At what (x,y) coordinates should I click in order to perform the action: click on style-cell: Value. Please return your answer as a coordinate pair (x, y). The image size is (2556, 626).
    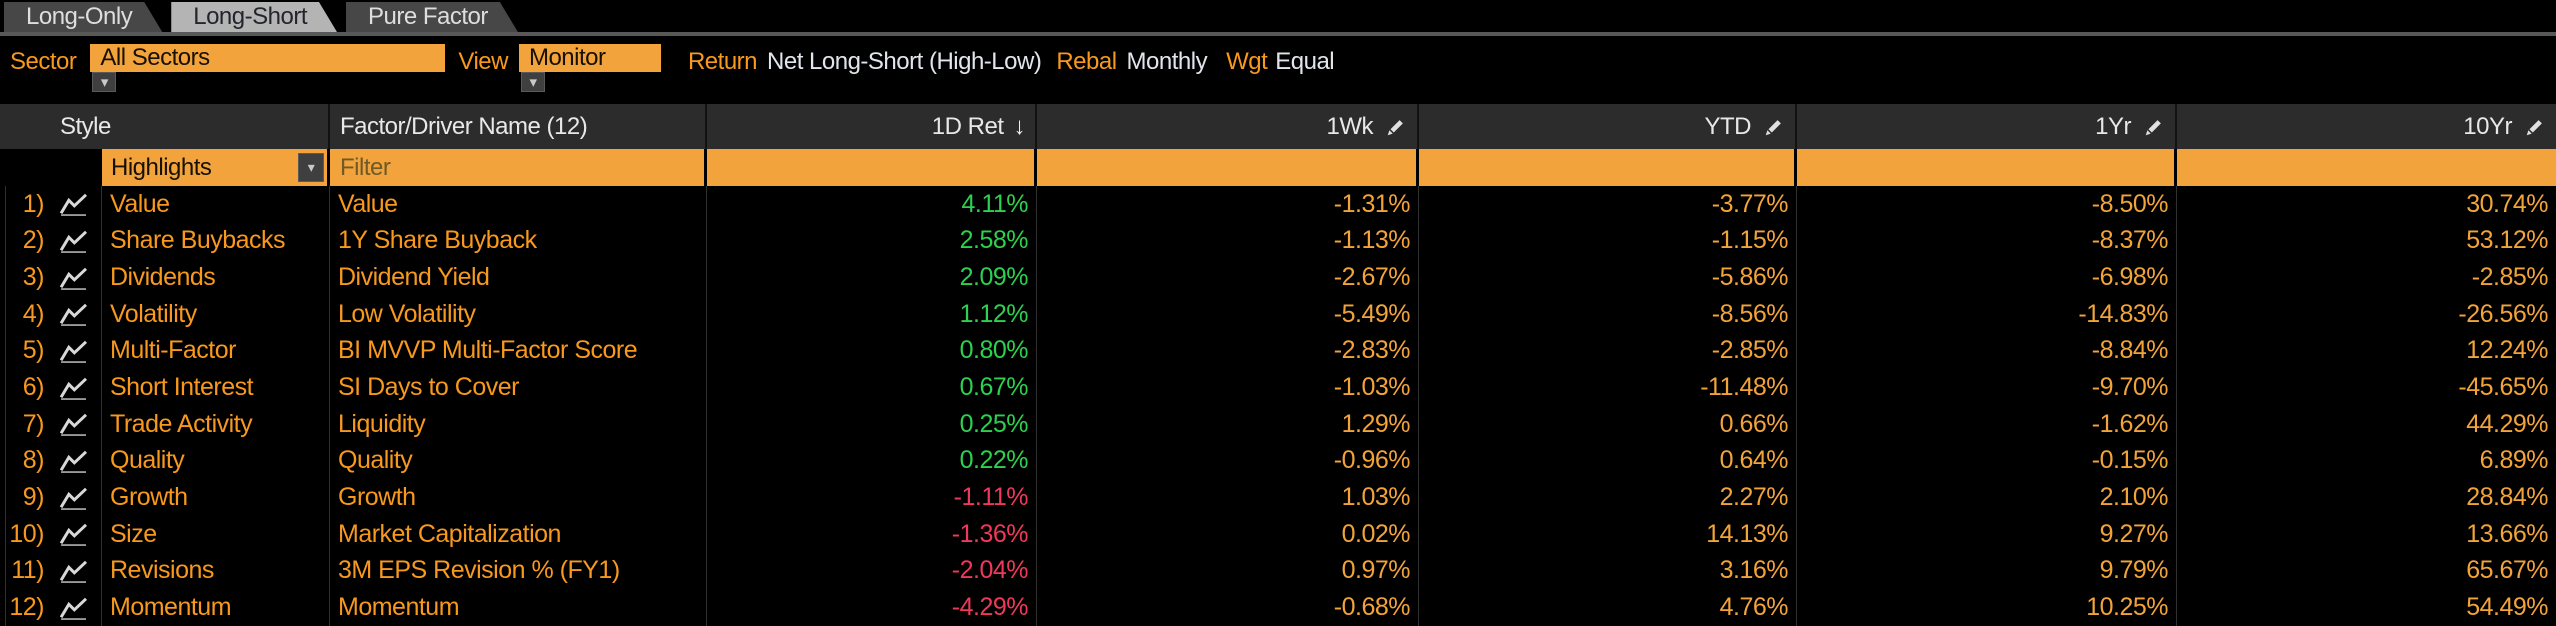
    Looking at the image, I should click on (216, 204).